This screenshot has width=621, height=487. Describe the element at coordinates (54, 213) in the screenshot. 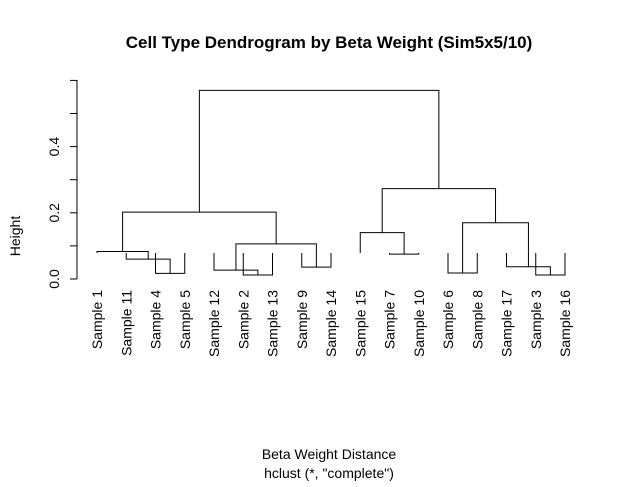

I see `y-tick-label: 0.2` at that location.